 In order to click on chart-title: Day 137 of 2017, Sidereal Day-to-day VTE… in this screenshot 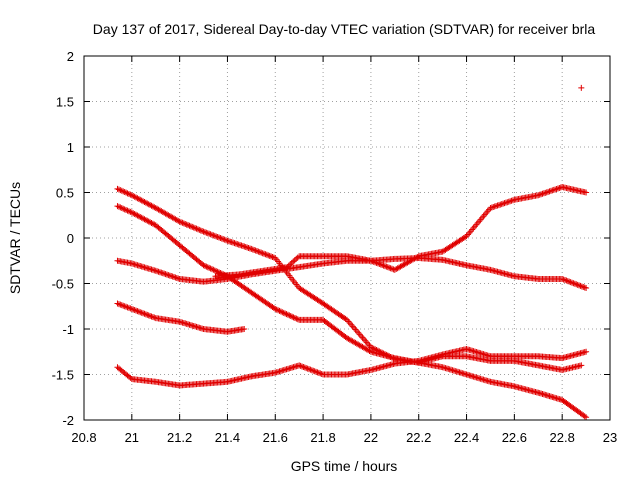, I will do `click(344, 29)`.